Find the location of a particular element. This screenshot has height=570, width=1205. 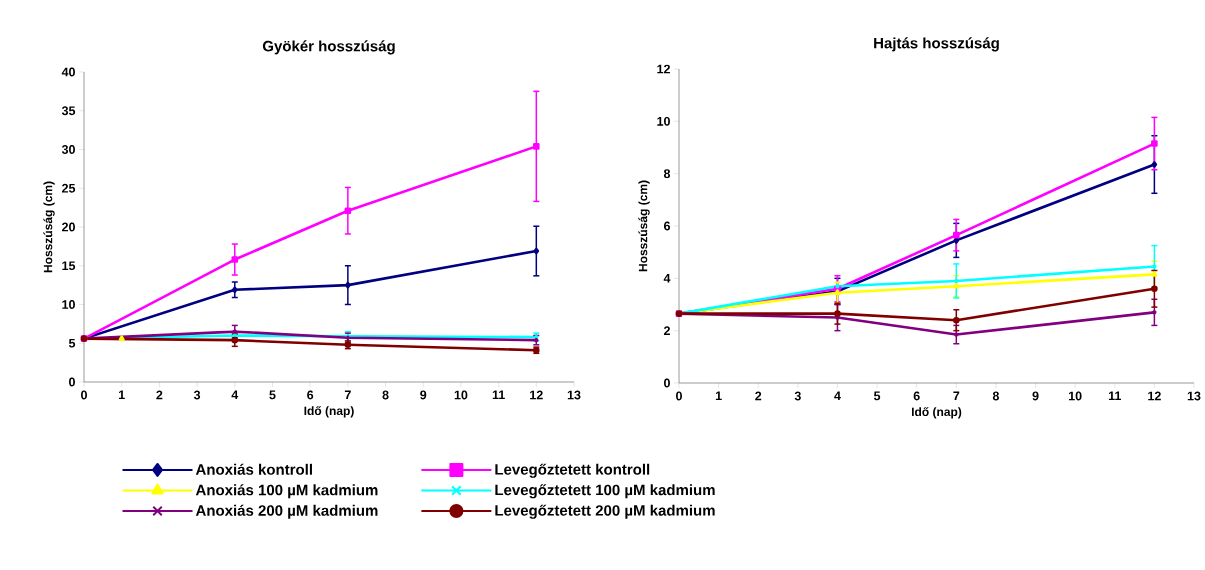

legend-label: Levegőztetett 100 µM kadmium is located at coordinates (605, 491).